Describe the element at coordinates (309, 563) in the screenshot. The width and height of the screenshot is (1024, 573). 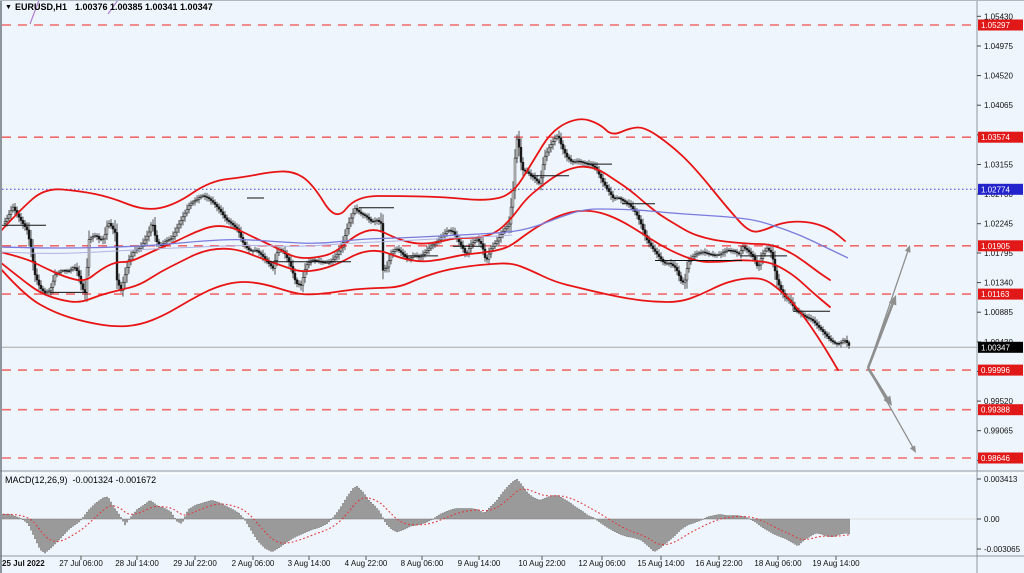
I see `time-axis-label: 3 Aug 14:00` at that location.